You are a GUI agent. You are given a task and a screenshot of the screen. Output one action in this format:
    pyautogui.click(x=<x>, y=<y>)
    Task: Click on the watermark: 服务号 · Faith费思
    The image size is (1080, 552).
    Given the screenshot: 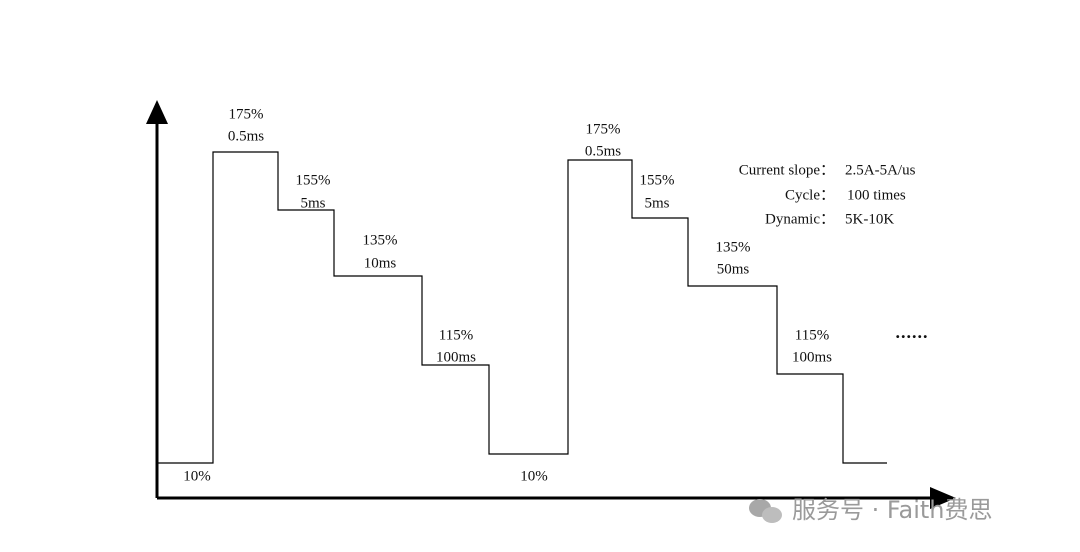 What is the action you would take?
    pyautogui.click(x=892, y=510)
    